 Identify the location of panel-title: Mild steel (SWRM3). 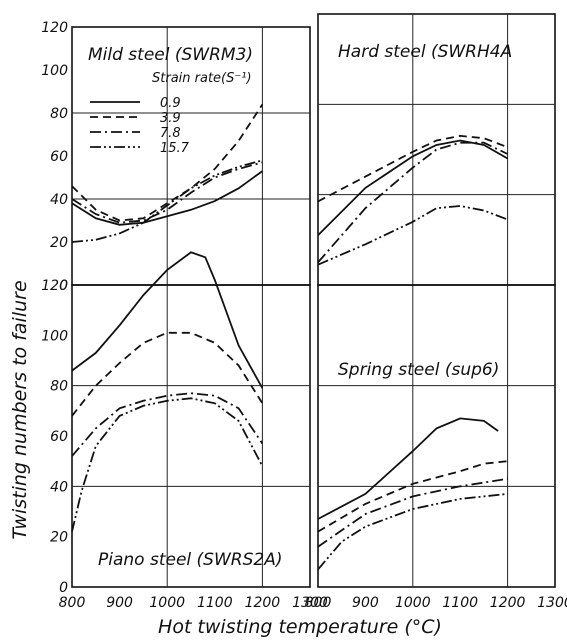
(170, 55).